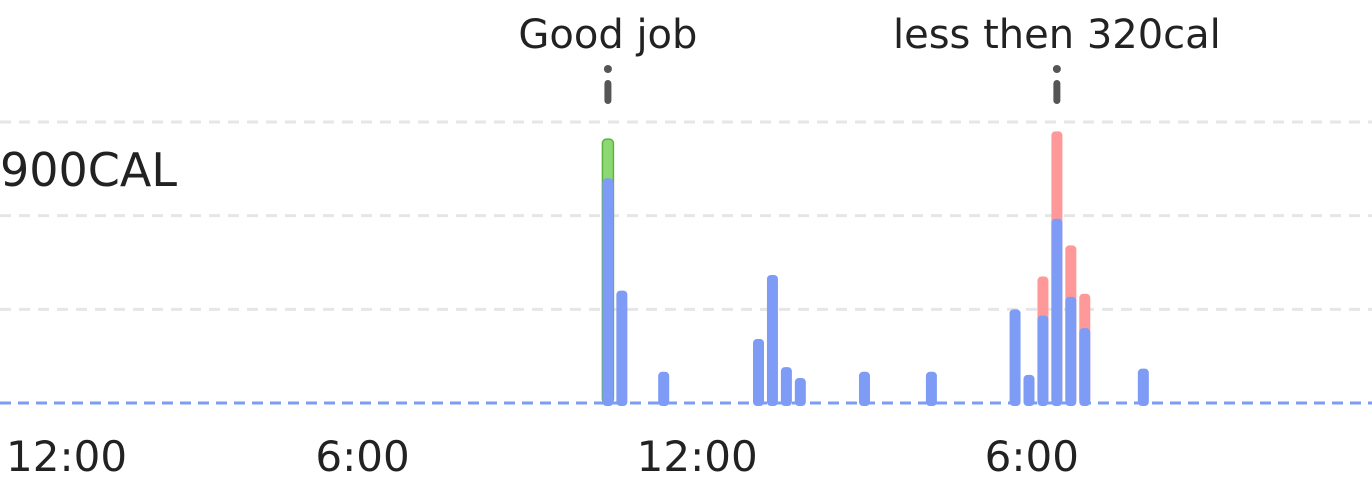 The height and width of the screenshot is (481, 1372). I want to click on x-tick-2: 12:00, so click(697, 456).